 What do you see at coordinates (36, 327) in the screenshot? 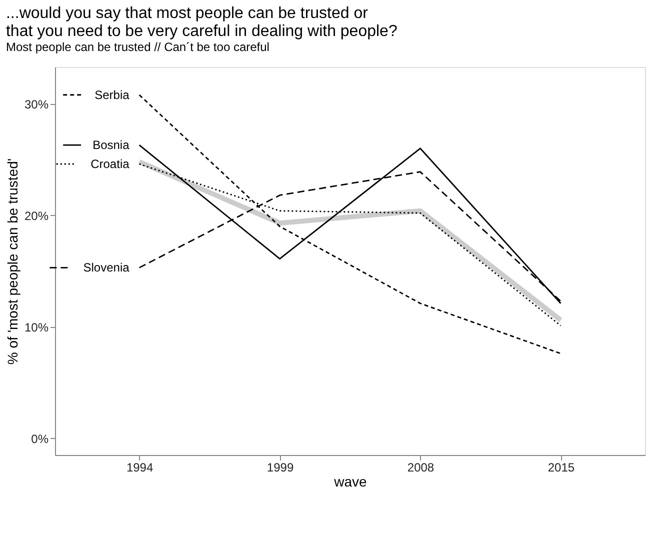
I see `y-tick-label: 10%` at bounding box center [36, 327].